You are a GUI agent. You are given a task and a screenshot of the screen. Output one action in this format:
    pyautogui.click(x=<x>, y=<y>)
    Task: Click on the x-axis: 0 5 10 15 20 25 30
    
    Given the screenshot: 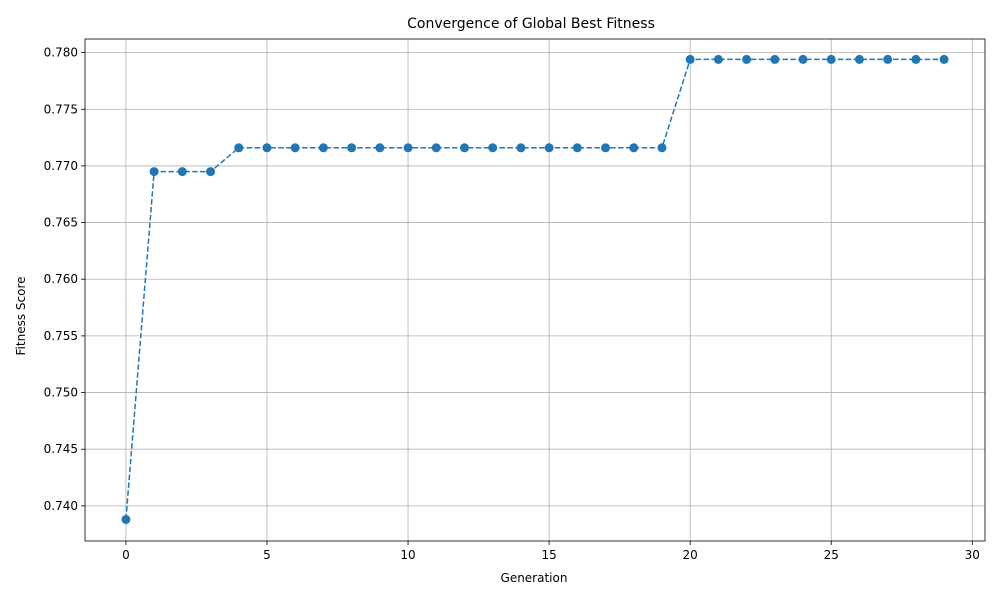 What is the action you would take?
    pyautogui.click(x=551, y=551)
    